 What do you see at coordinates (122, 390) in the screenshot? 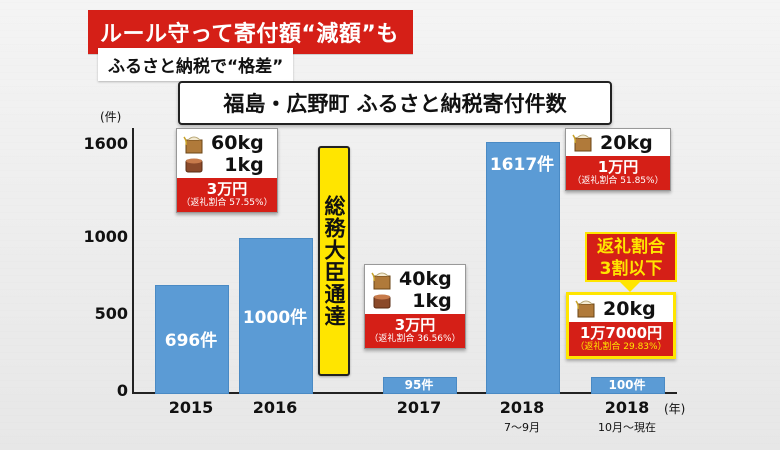
I see `y-tick-label: 0` at bounding box center [122, 390].